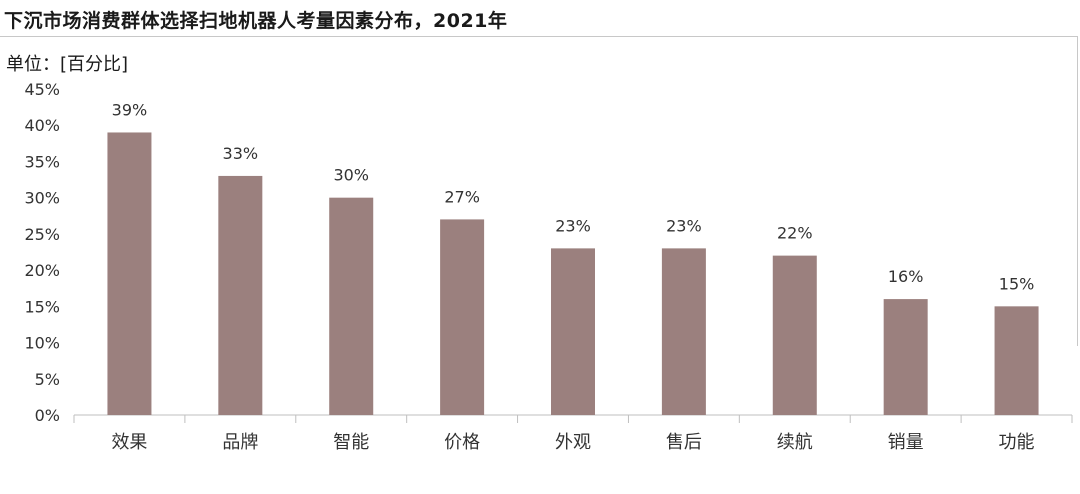 The image size is (1080, 494). Describe the element at coordinates (47, 379) in the screenshot. I see `y-tick-label: 5%` at that location.